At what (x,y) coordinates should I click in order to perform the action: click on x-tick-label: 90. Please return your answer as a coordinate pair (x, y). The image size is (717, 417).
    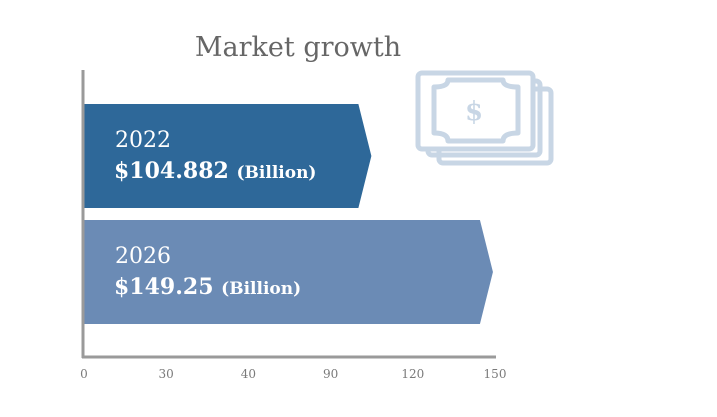
    Looking at the image, I should click on (330, 374).